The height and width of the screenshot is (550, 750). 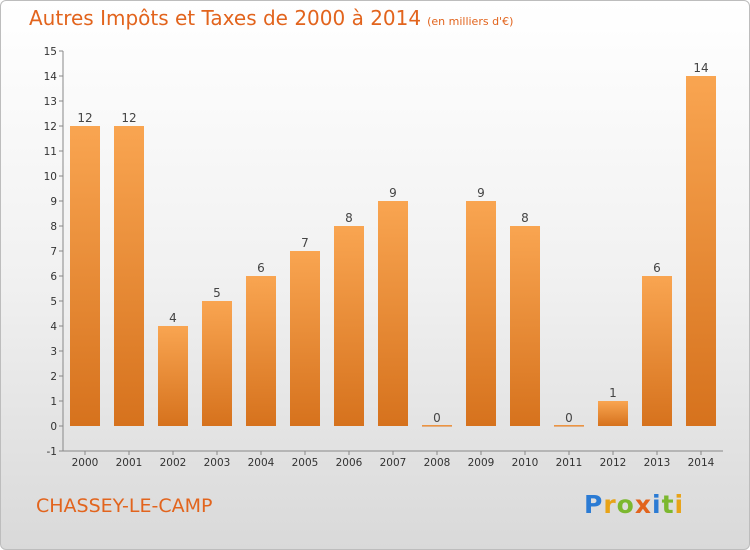 What do you see at coordinates (50, 52) in the screenshot?
I see `y-tick-label: 15` at bounding box center [50, 52].